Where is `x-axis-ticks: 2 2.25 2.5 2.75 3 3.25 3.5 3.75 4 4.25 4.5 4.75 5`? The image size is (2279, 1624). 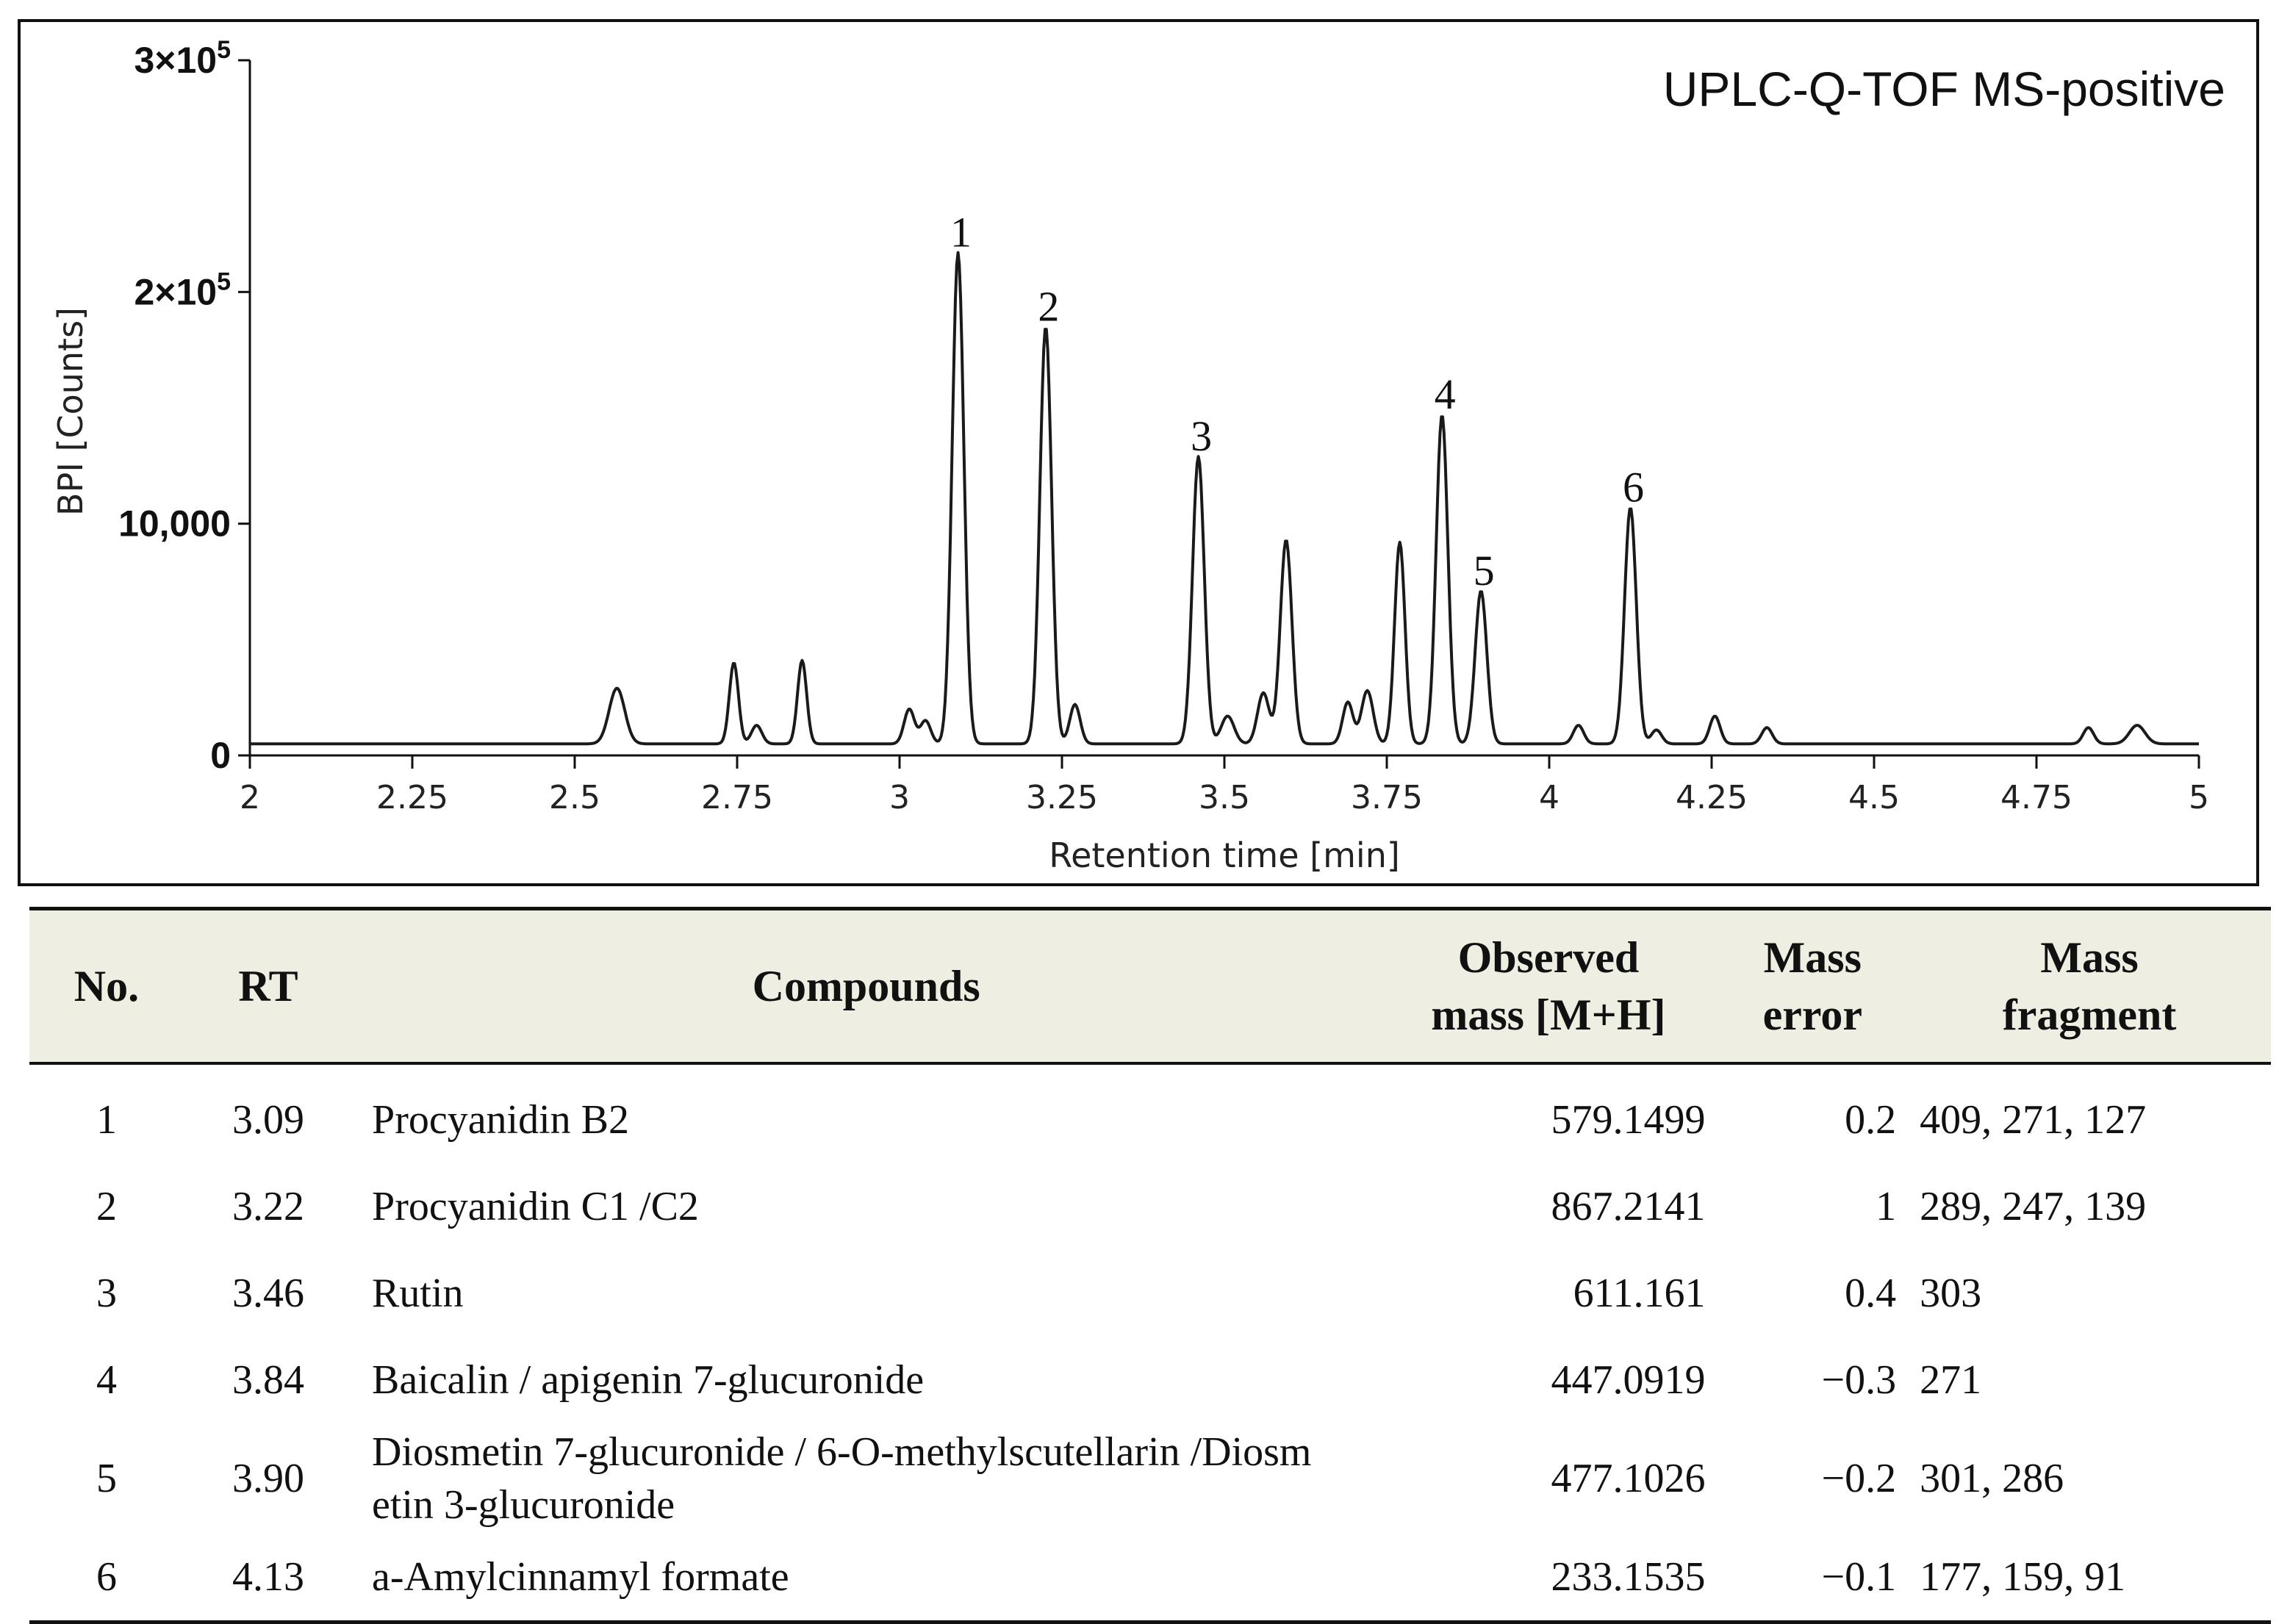
x-axis-ticks: 2 2.25 2.5 2.75 3 3.25 3.5 3.75 4 4.25 4.5 4.75 5 is located at coordinates (1224, 785).